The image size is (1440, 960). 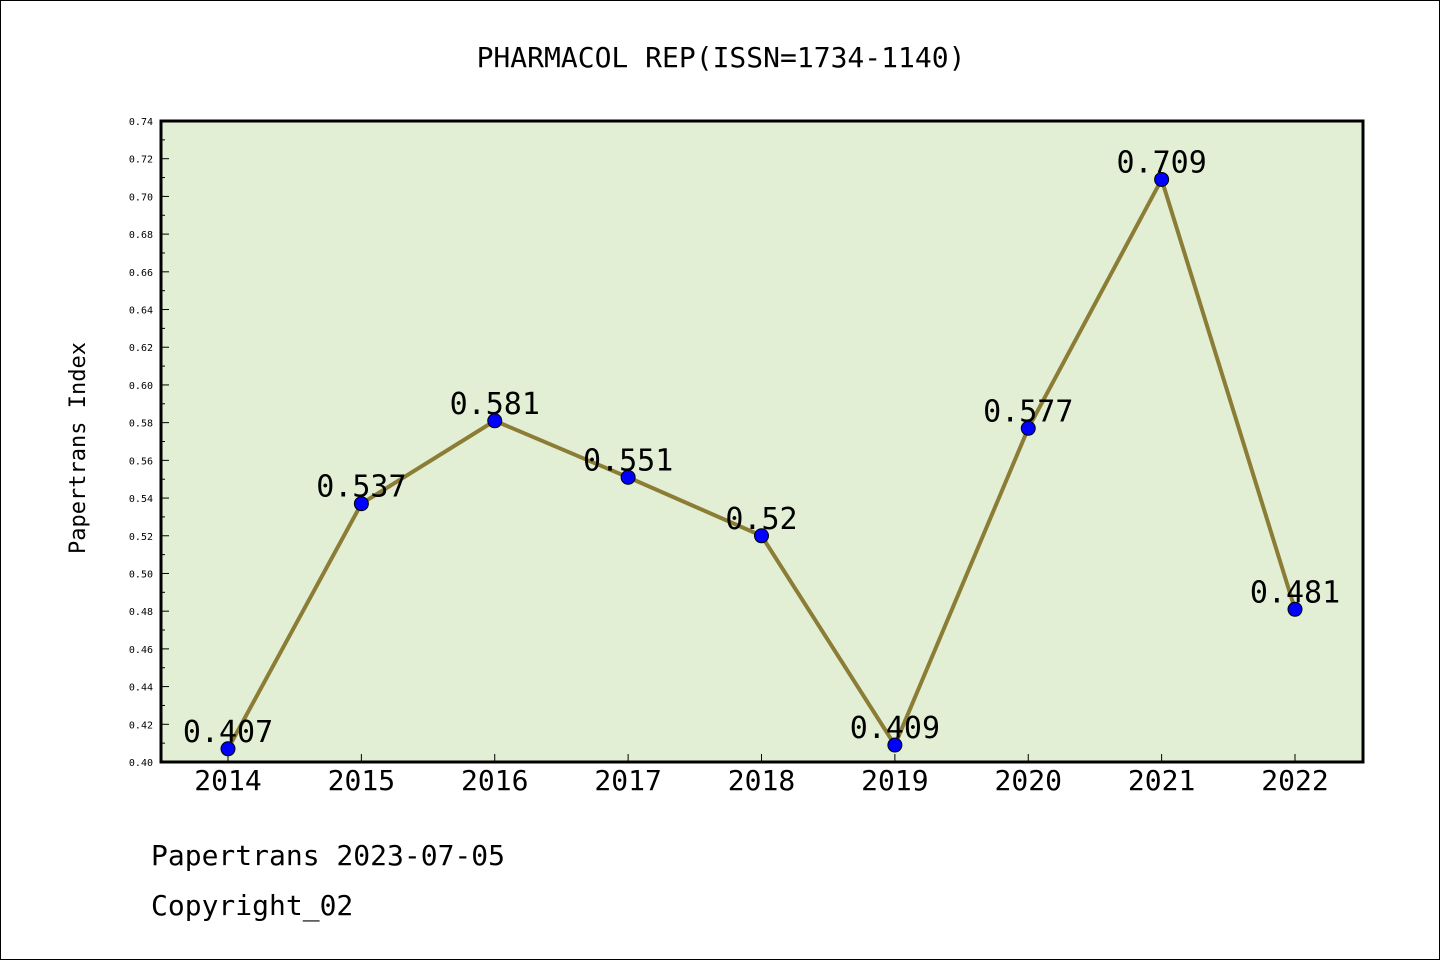 What do you see at coordinates (328, 855) in the screenshot?
I see `footer-source-text: Papertrans 2023-07-05` at bounding box center [328, 855].